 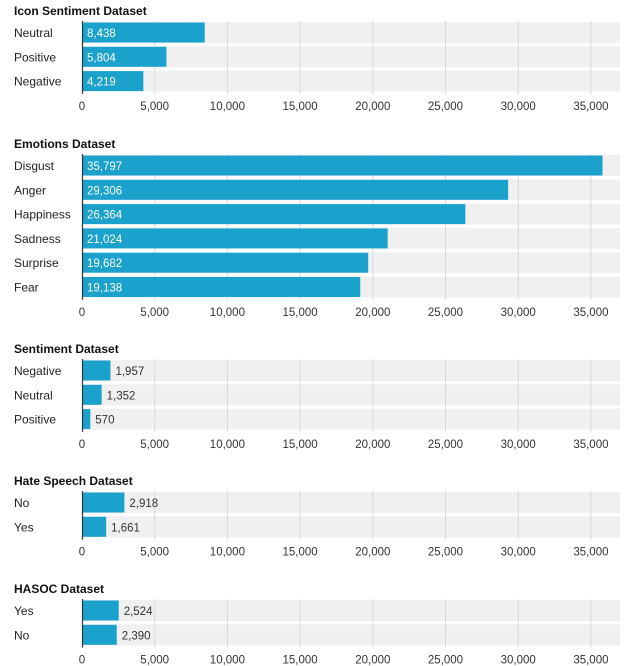 What do you see at coordinates (104, 167) in the screenshot?
I see `data-label: 35,797` at bounding box center [104, 167].